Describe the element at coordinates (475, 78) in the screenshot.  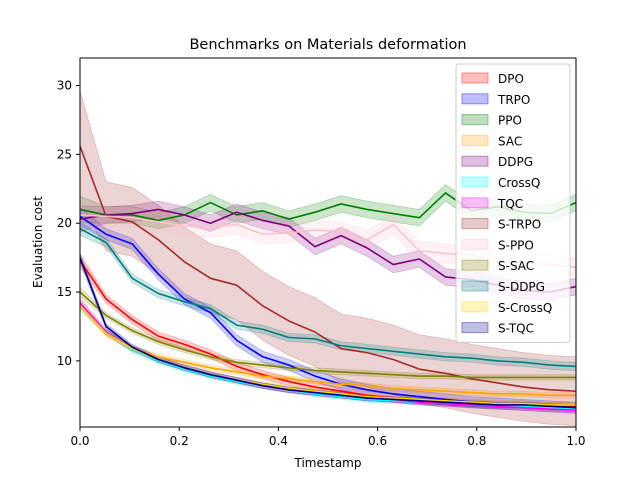
I see `legend-swatch-dpo` at that location.